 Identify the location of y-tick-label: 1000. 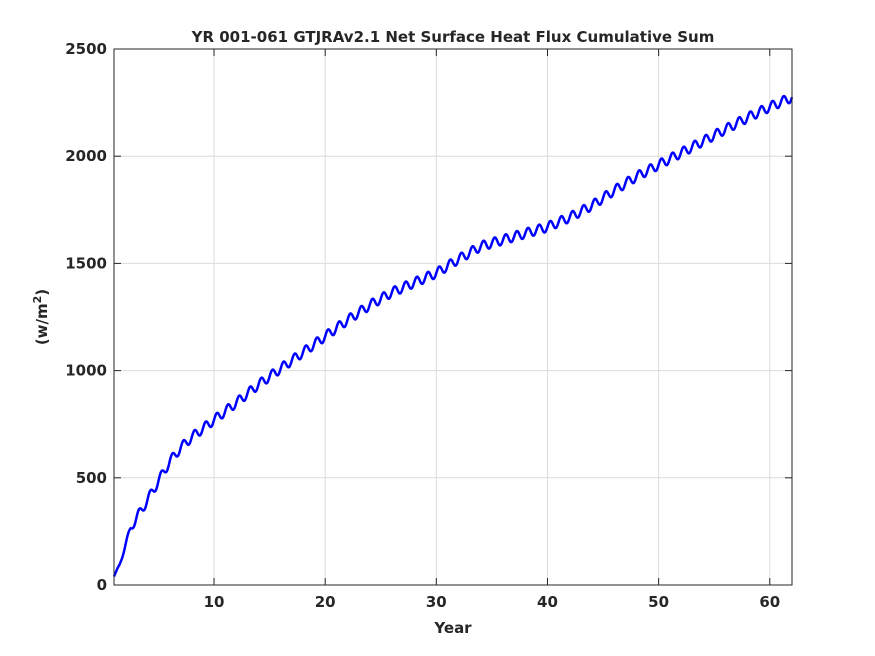
(86, 371).